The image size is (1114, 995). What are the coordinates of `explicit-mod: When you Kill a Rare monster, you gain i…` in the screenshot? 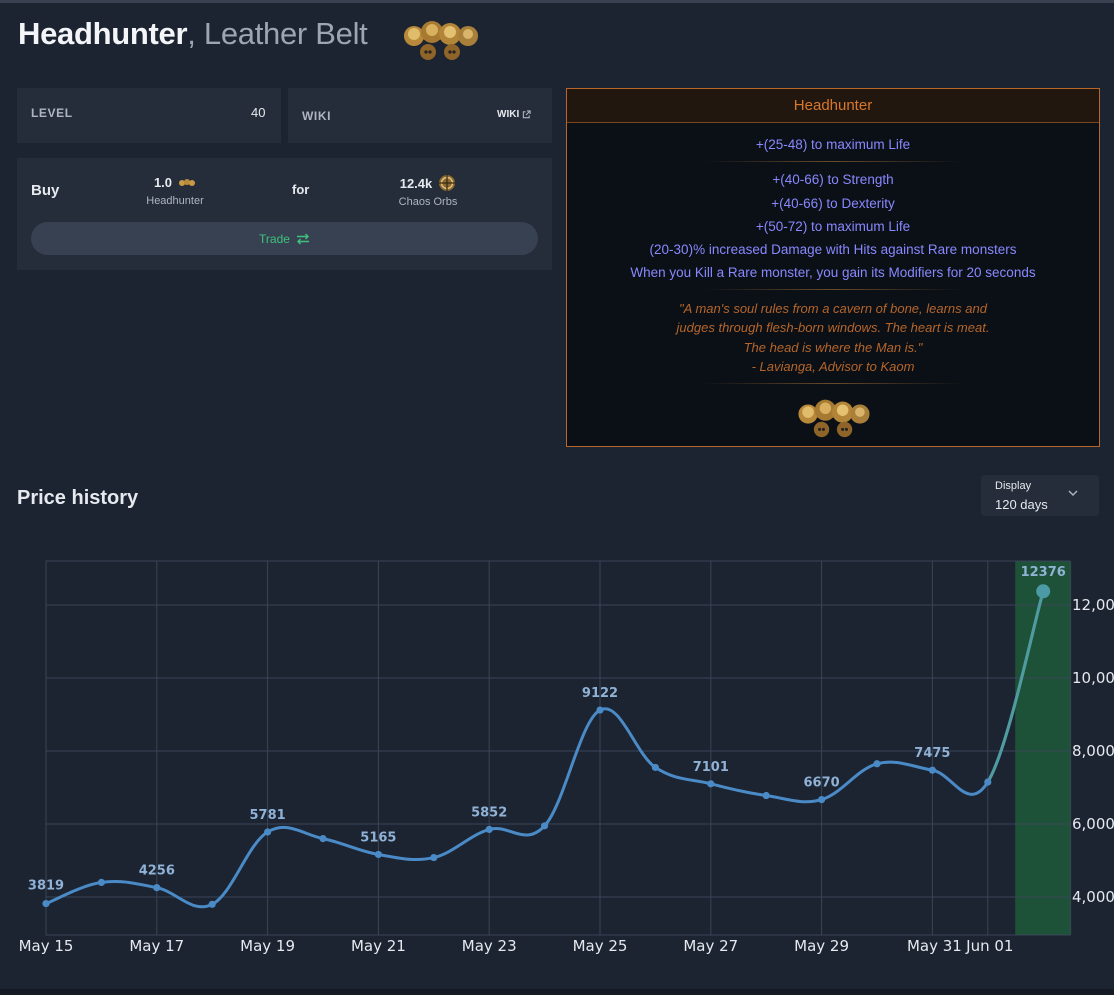 It's located at (833, 272).